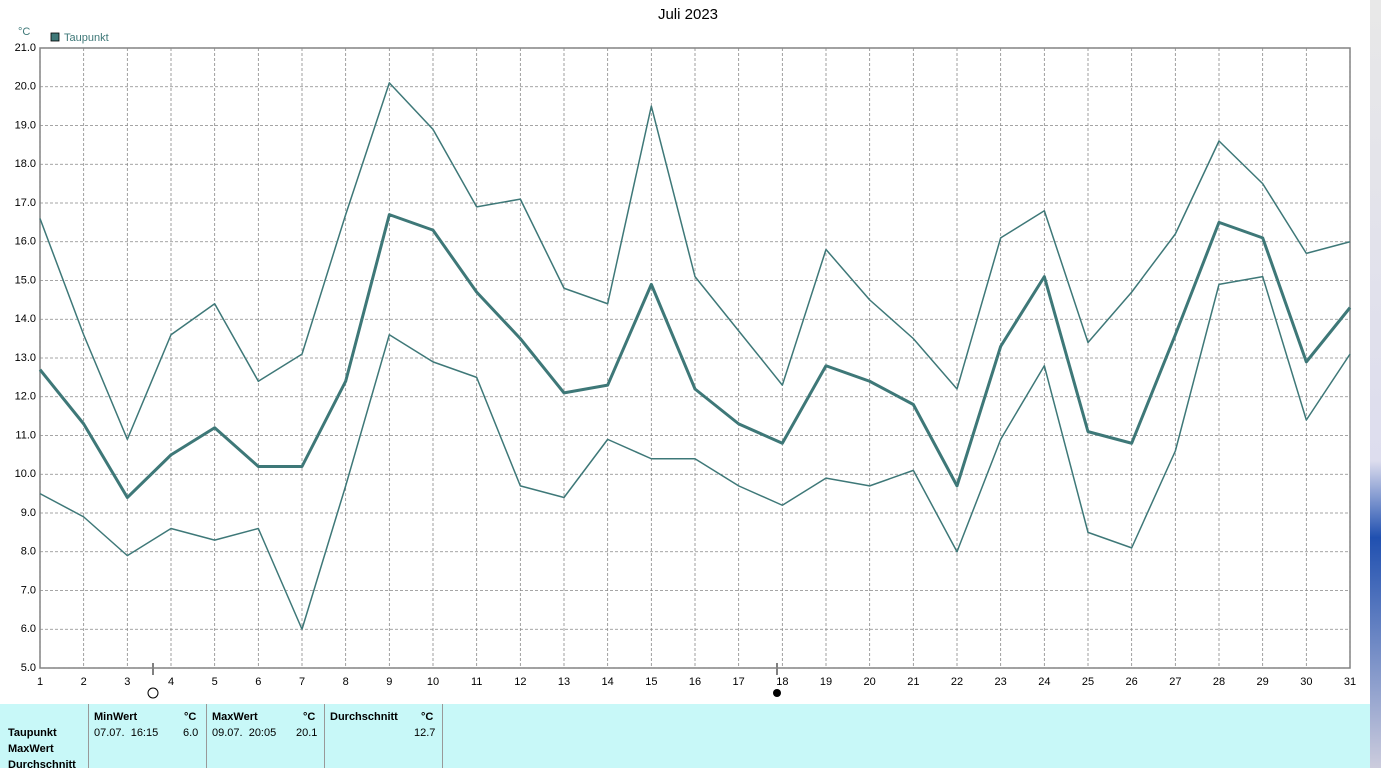 The image size is (1381, 771). I want to click on cell: 12.7, so click(425, 733).